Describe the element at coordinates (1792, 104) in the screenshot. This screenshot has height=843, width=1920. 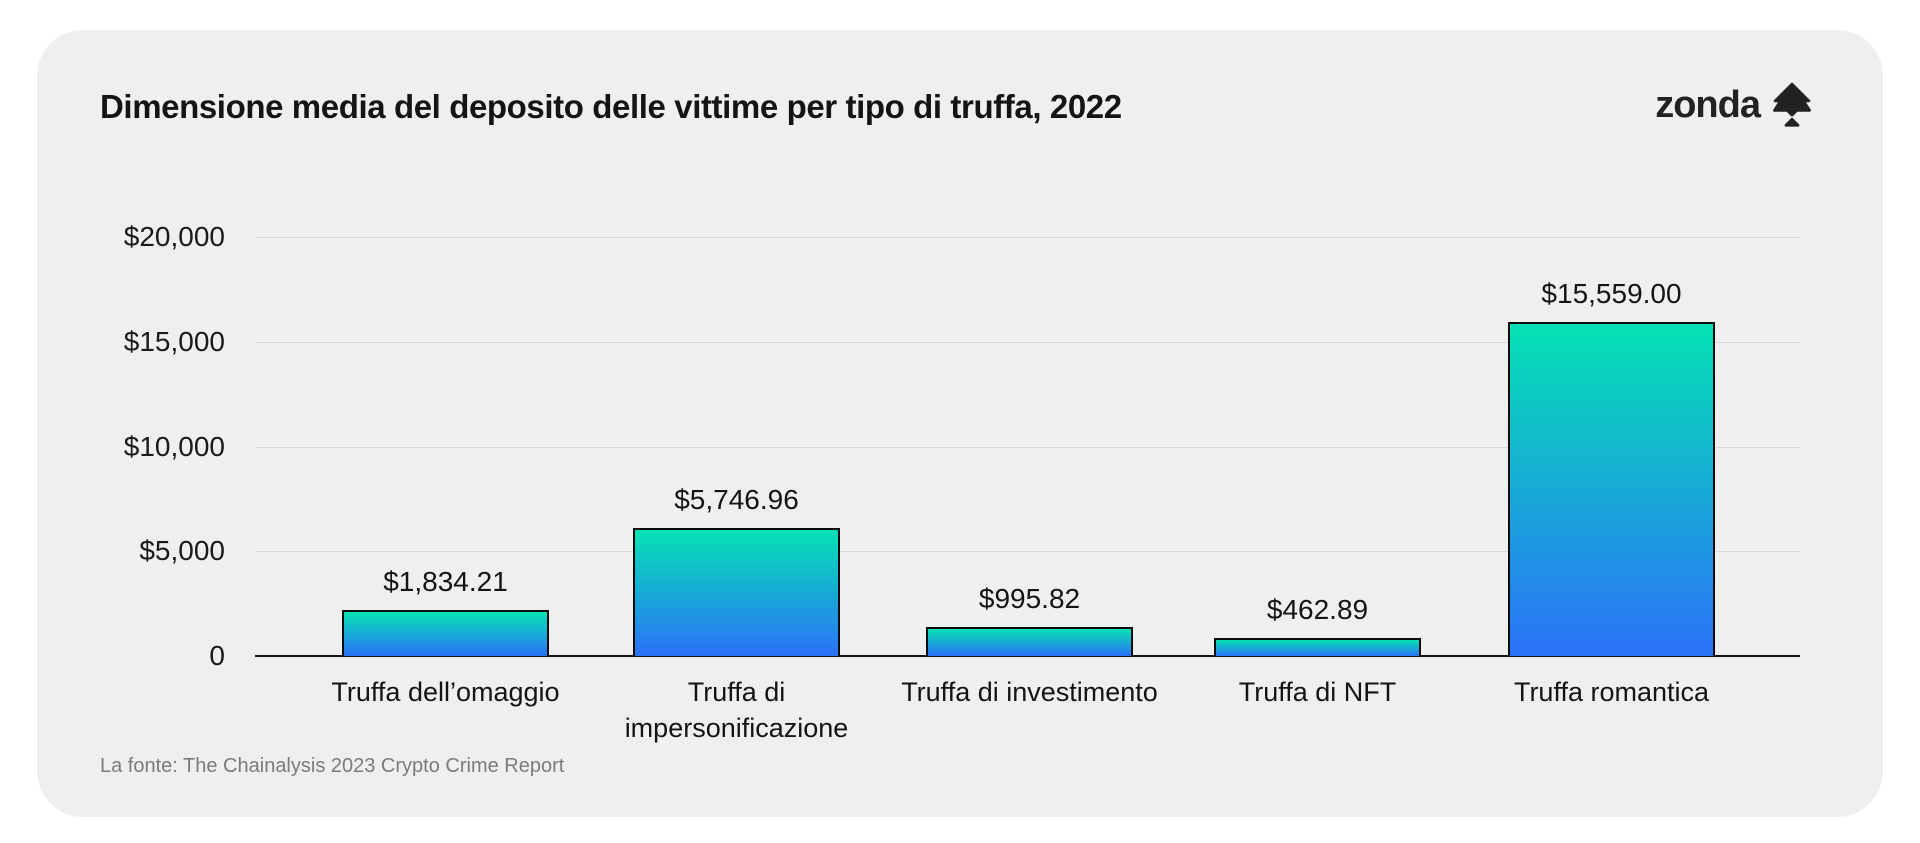
I see `zonda-spade-arrow-icon` at that location.